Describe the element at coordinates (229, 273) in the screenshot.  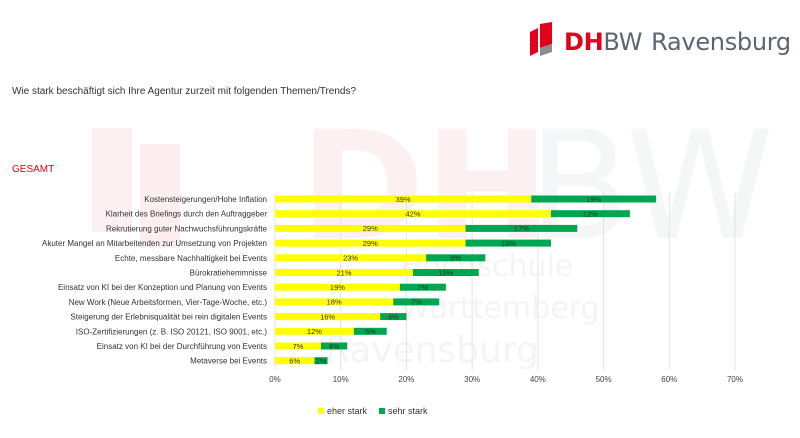
I see `category-label: Bürokratiehemmnisse` at that location.